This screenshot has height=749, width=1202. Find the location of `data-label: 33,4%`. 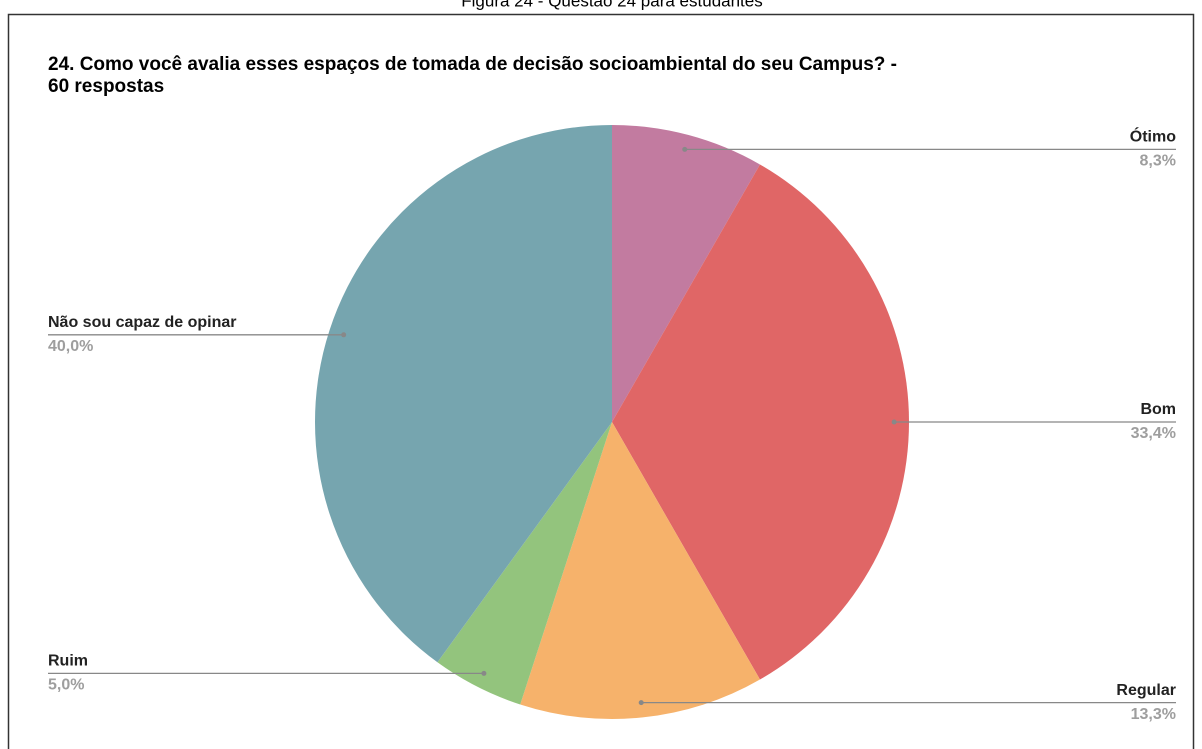

data-label: 33,4% is located at coordinates (1153, 433).